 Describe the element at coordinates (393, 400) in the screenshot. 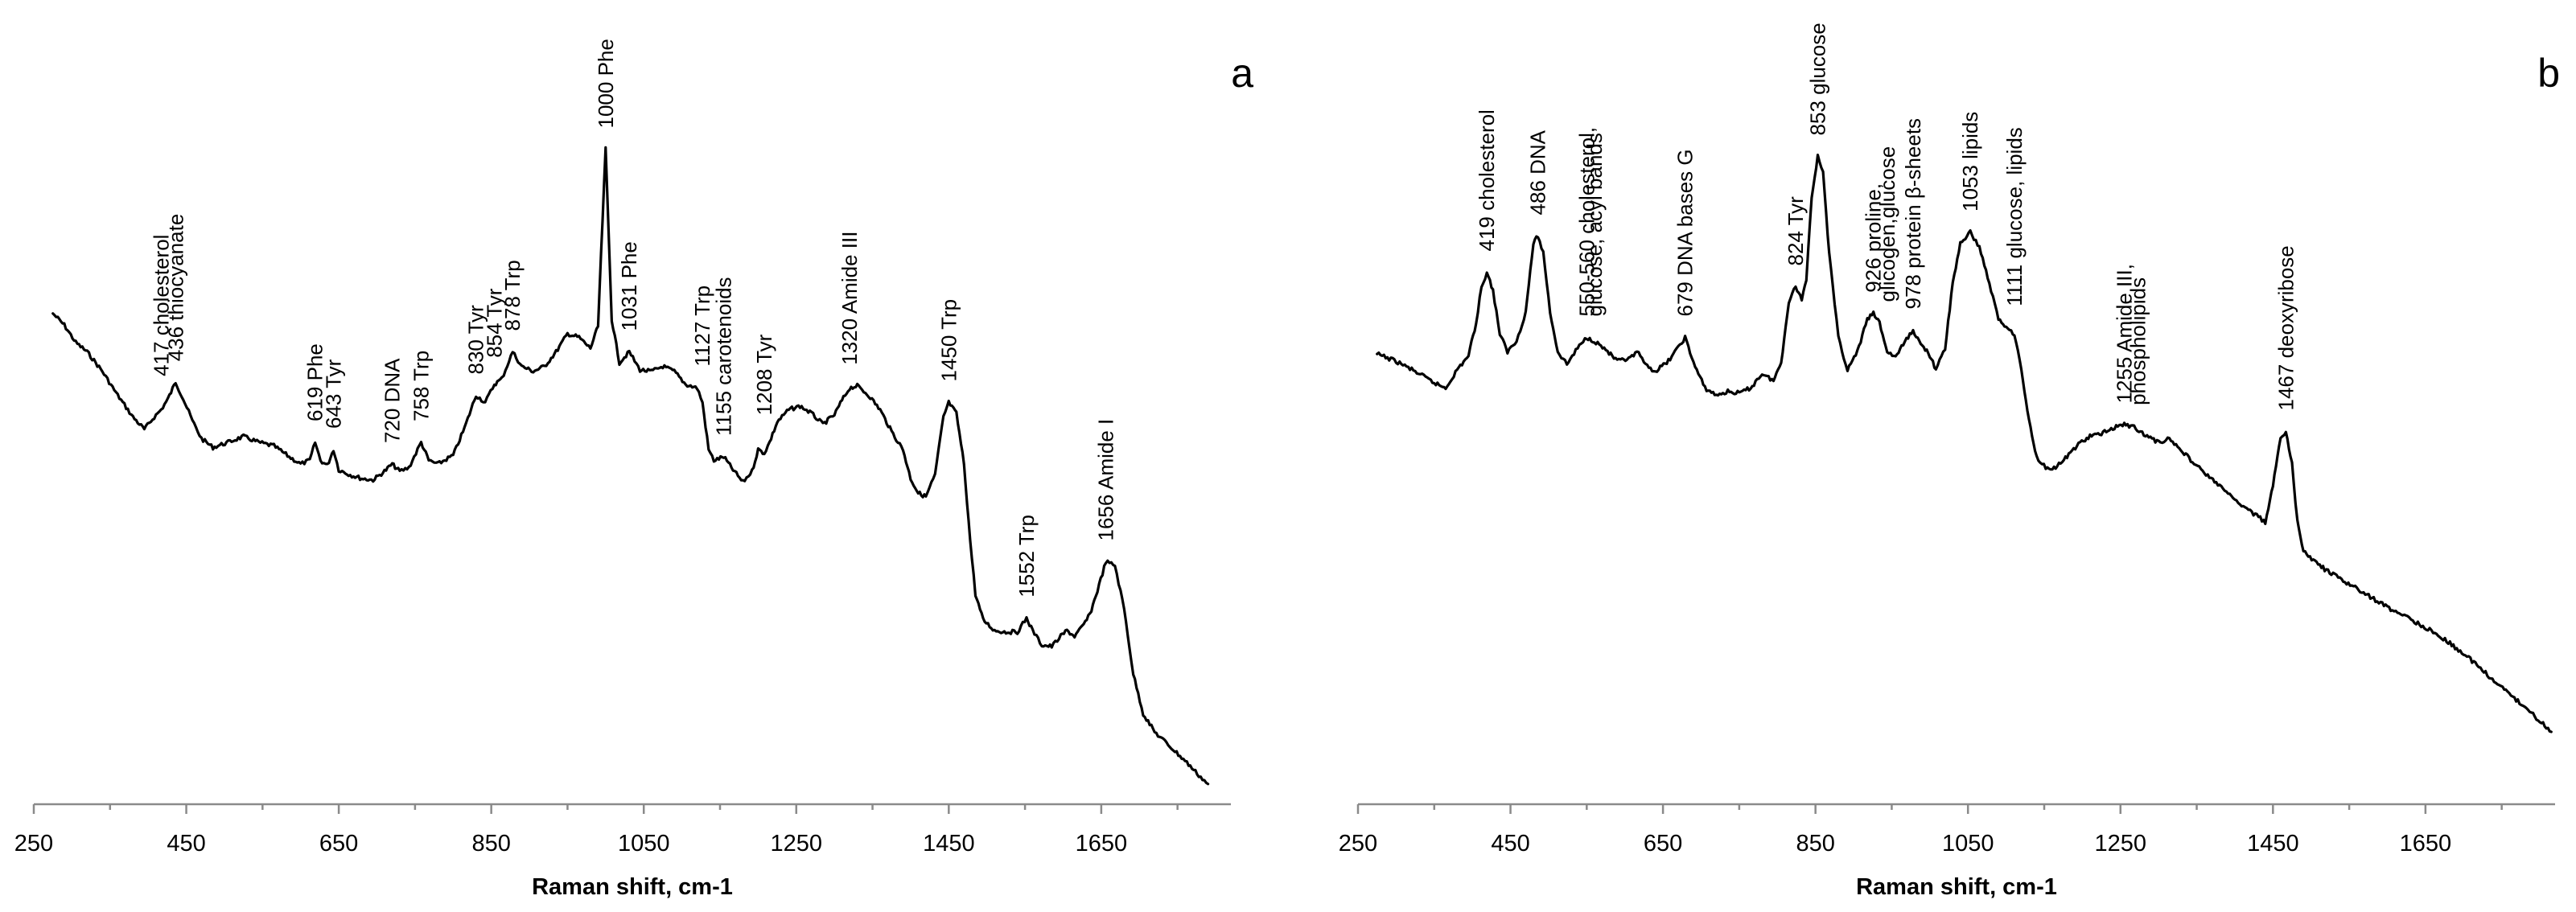

I see `peak-annotation: 720 DNA` at that location.